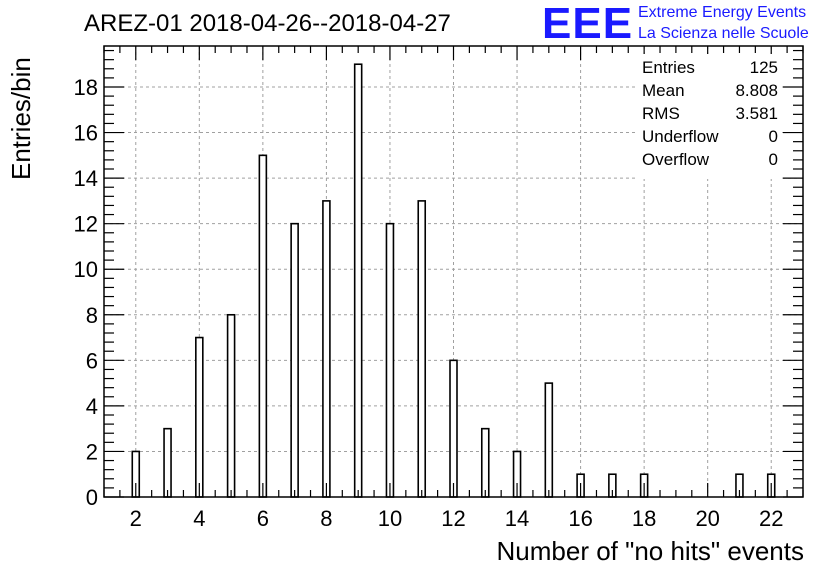 This screenshot has height=572, width=836. I want to click on stat-label: RMS, so click(661, 113).